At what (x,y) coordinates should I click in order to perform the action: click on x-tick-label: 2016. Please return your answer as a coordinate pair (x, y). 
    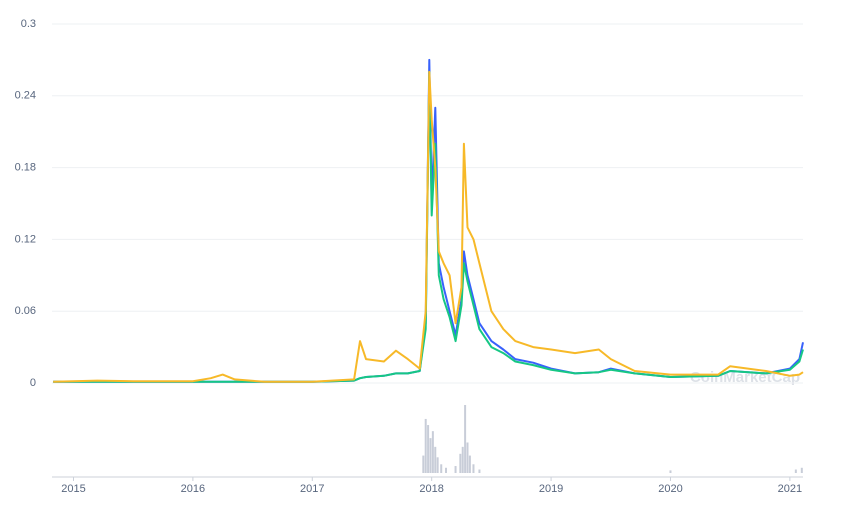
    Looking at the image, I should click on (193, 489).